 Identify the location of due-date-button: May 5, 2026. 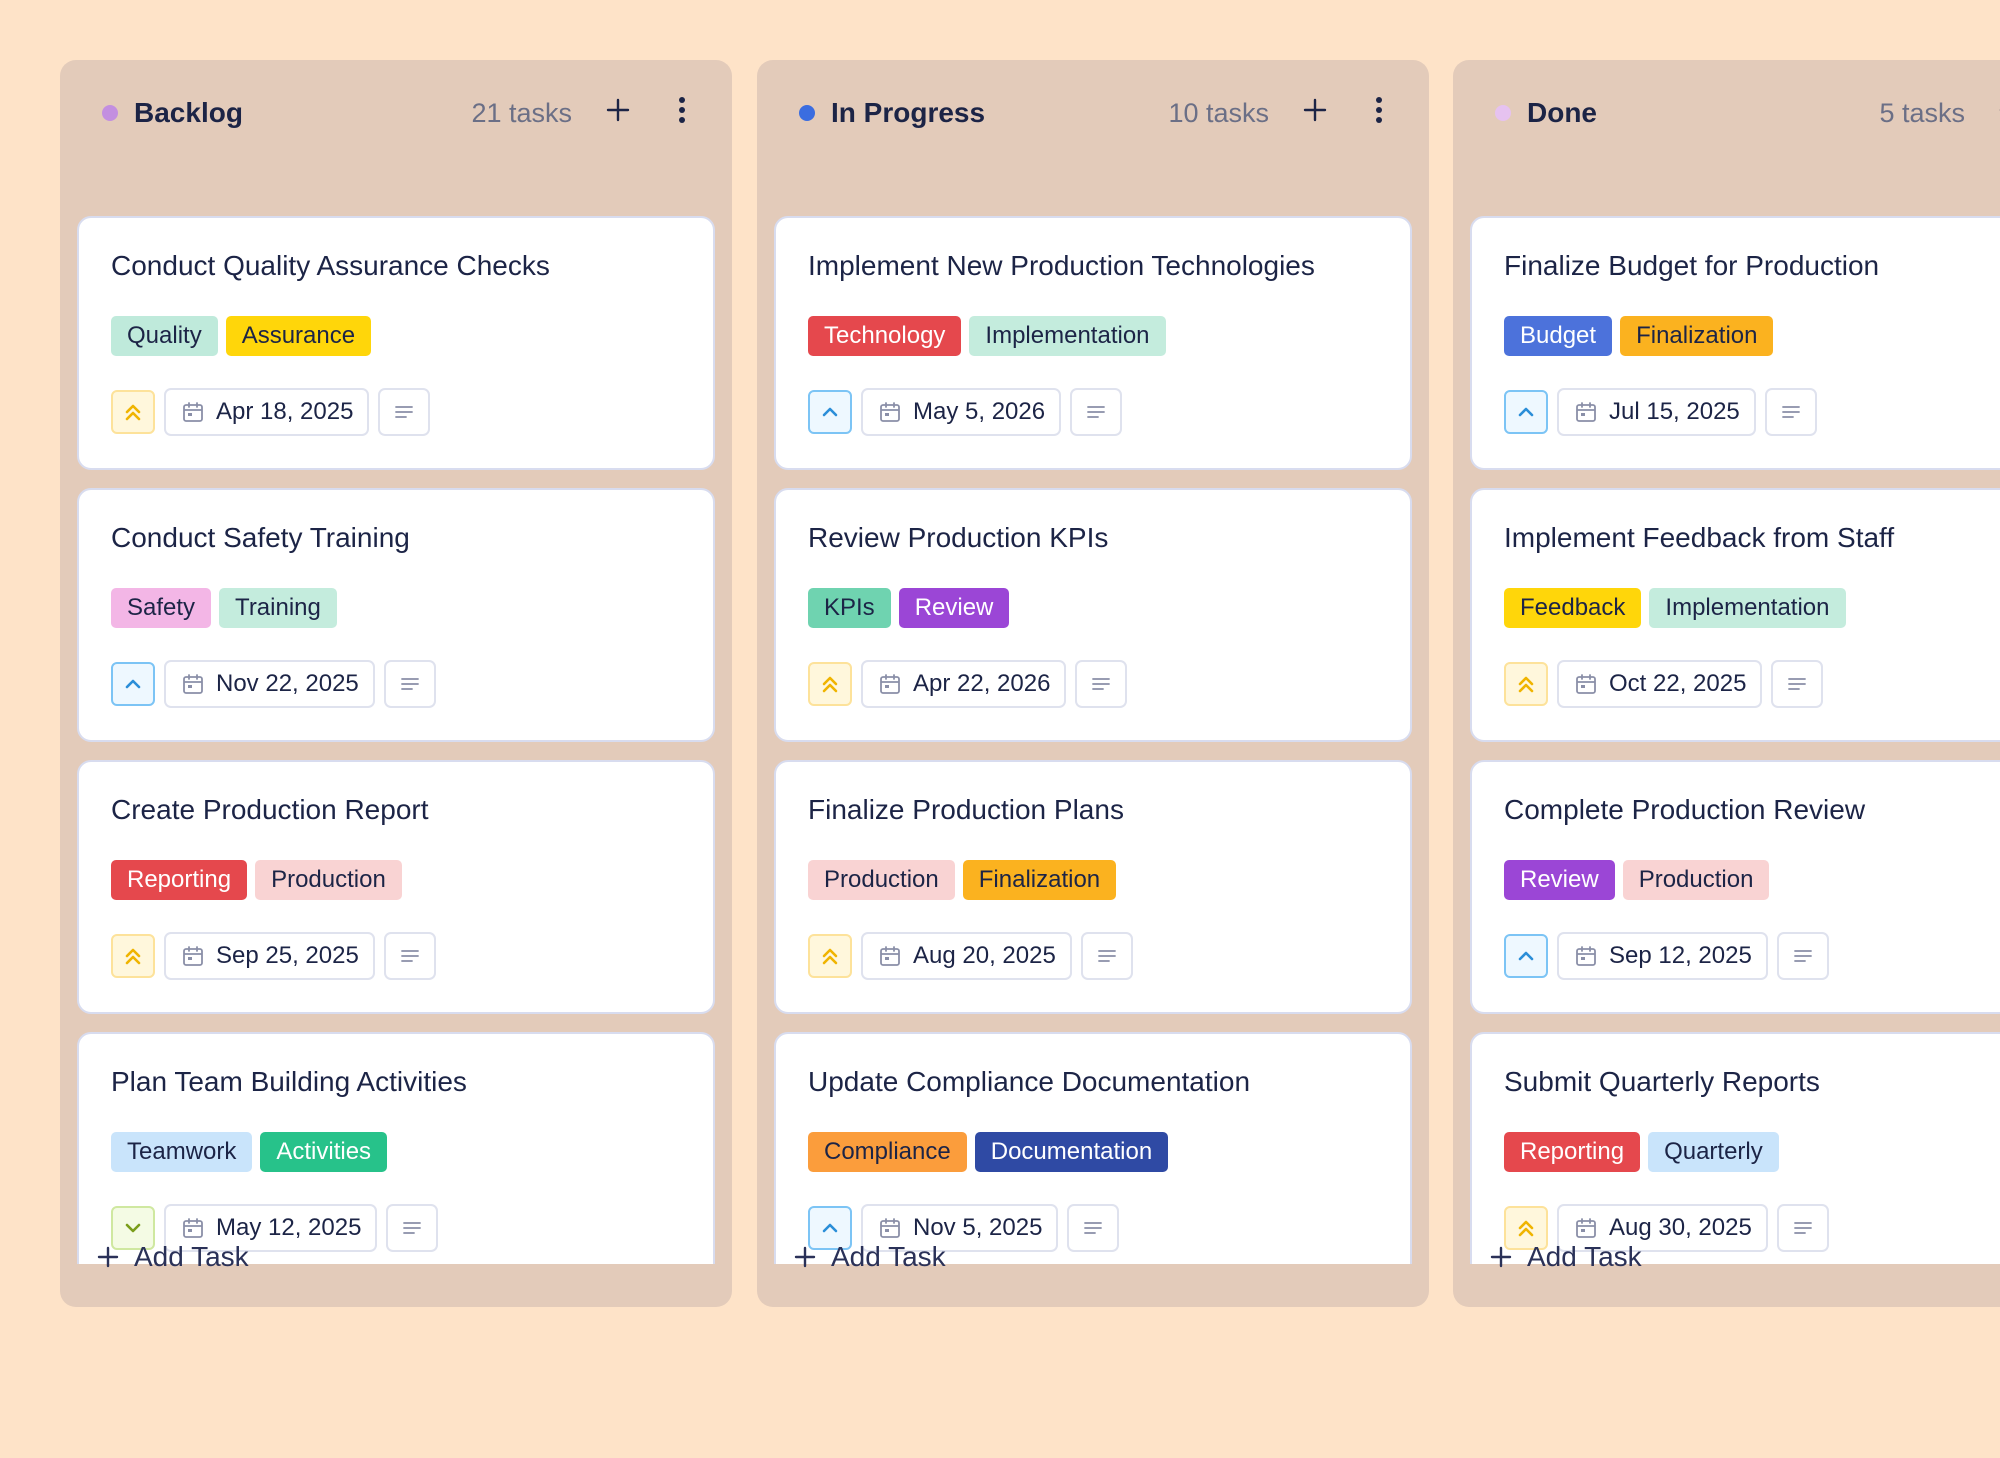
(961, 412).